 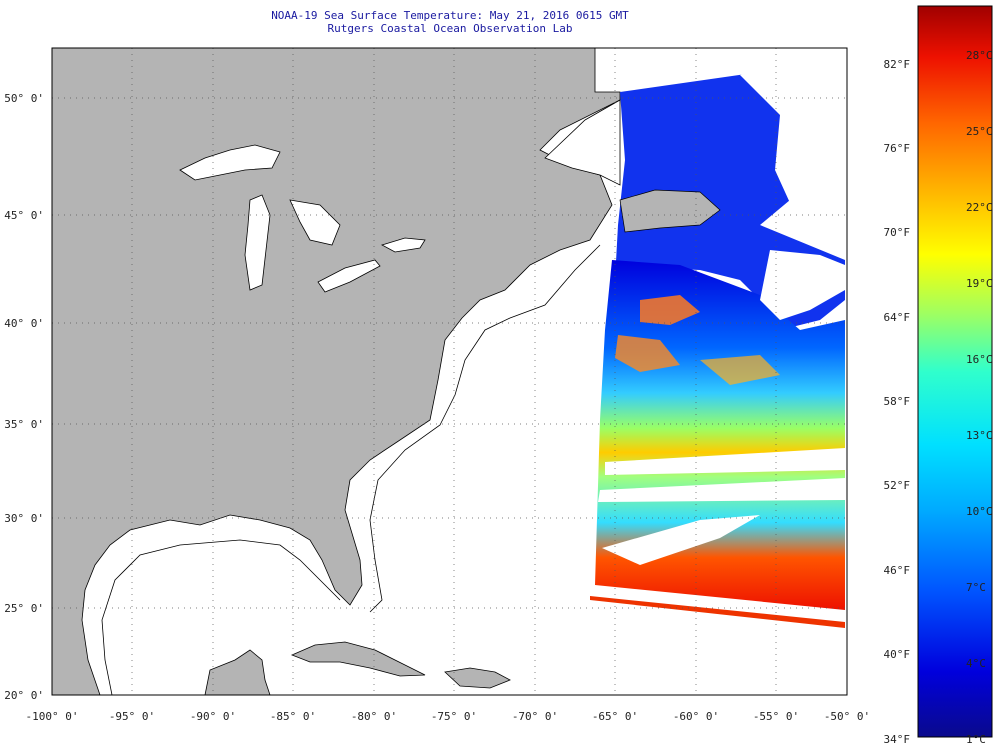 What do you see at coordinates (132, 716) in the screenshot?
I see `lon-label-95: -95° 0'` at bounding box center [132, 716].